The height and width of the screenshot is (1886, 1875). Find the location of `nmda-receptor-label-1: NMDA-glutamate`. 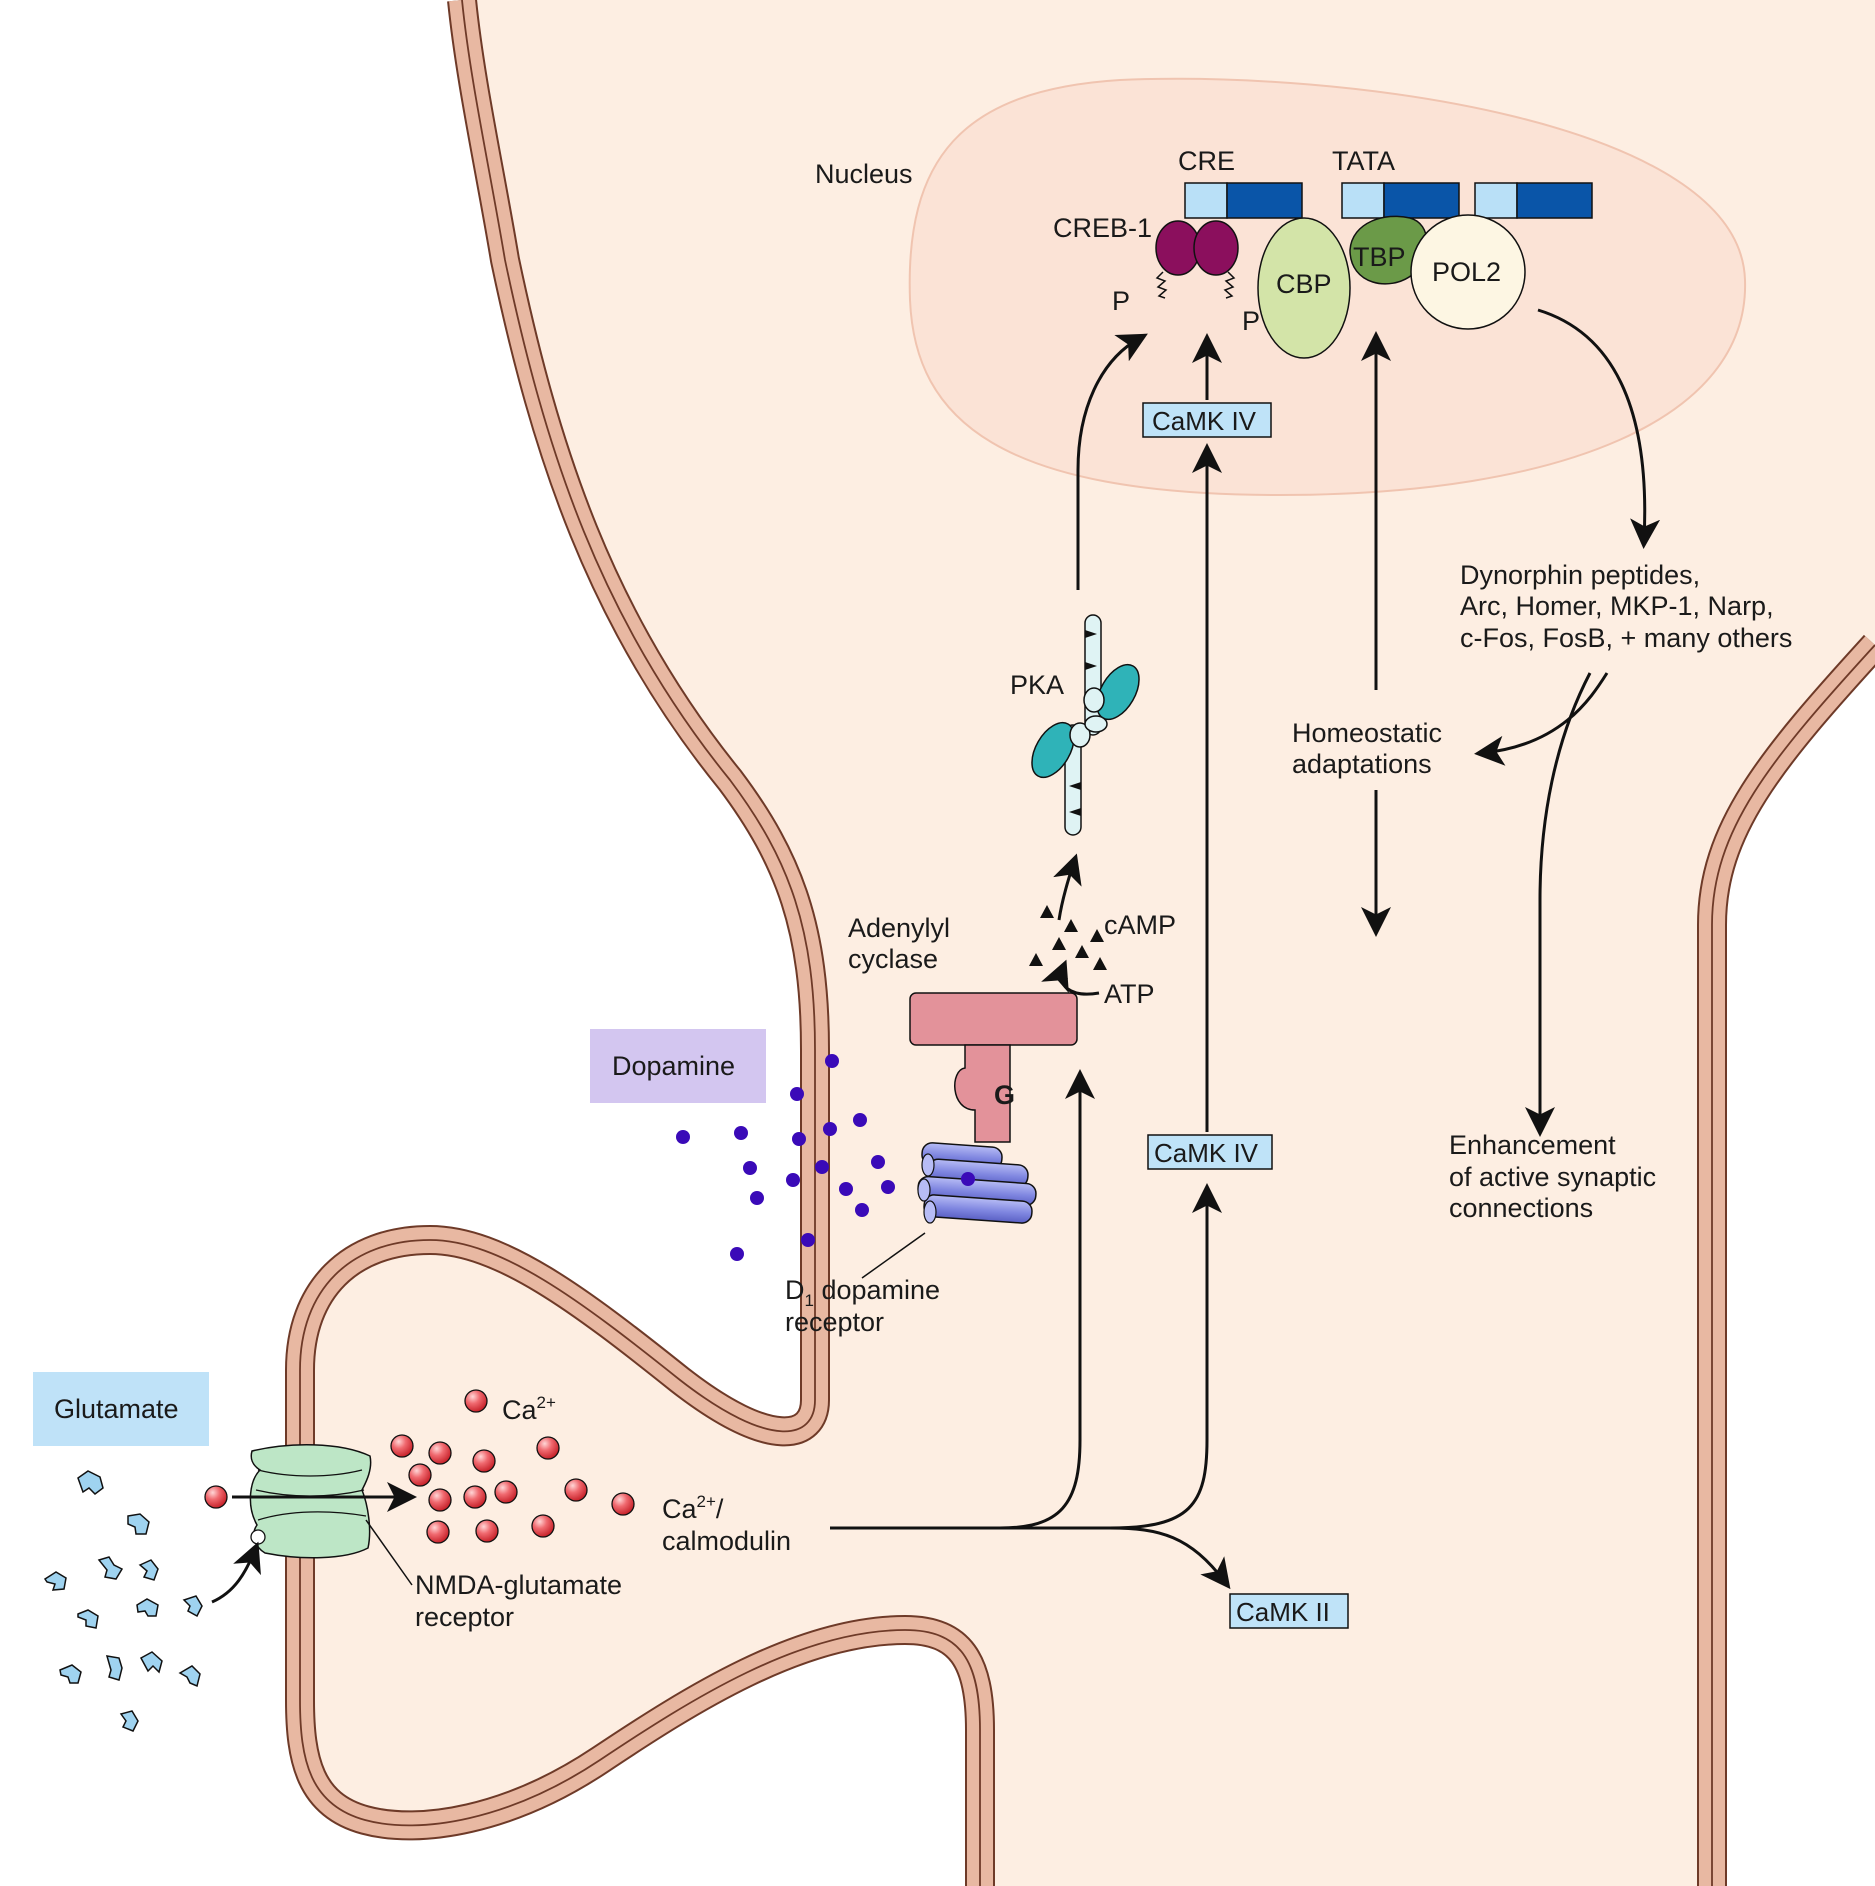

nmda-receptor-label-1: NMDA-glutamate is located at coordinates (518, 1585).